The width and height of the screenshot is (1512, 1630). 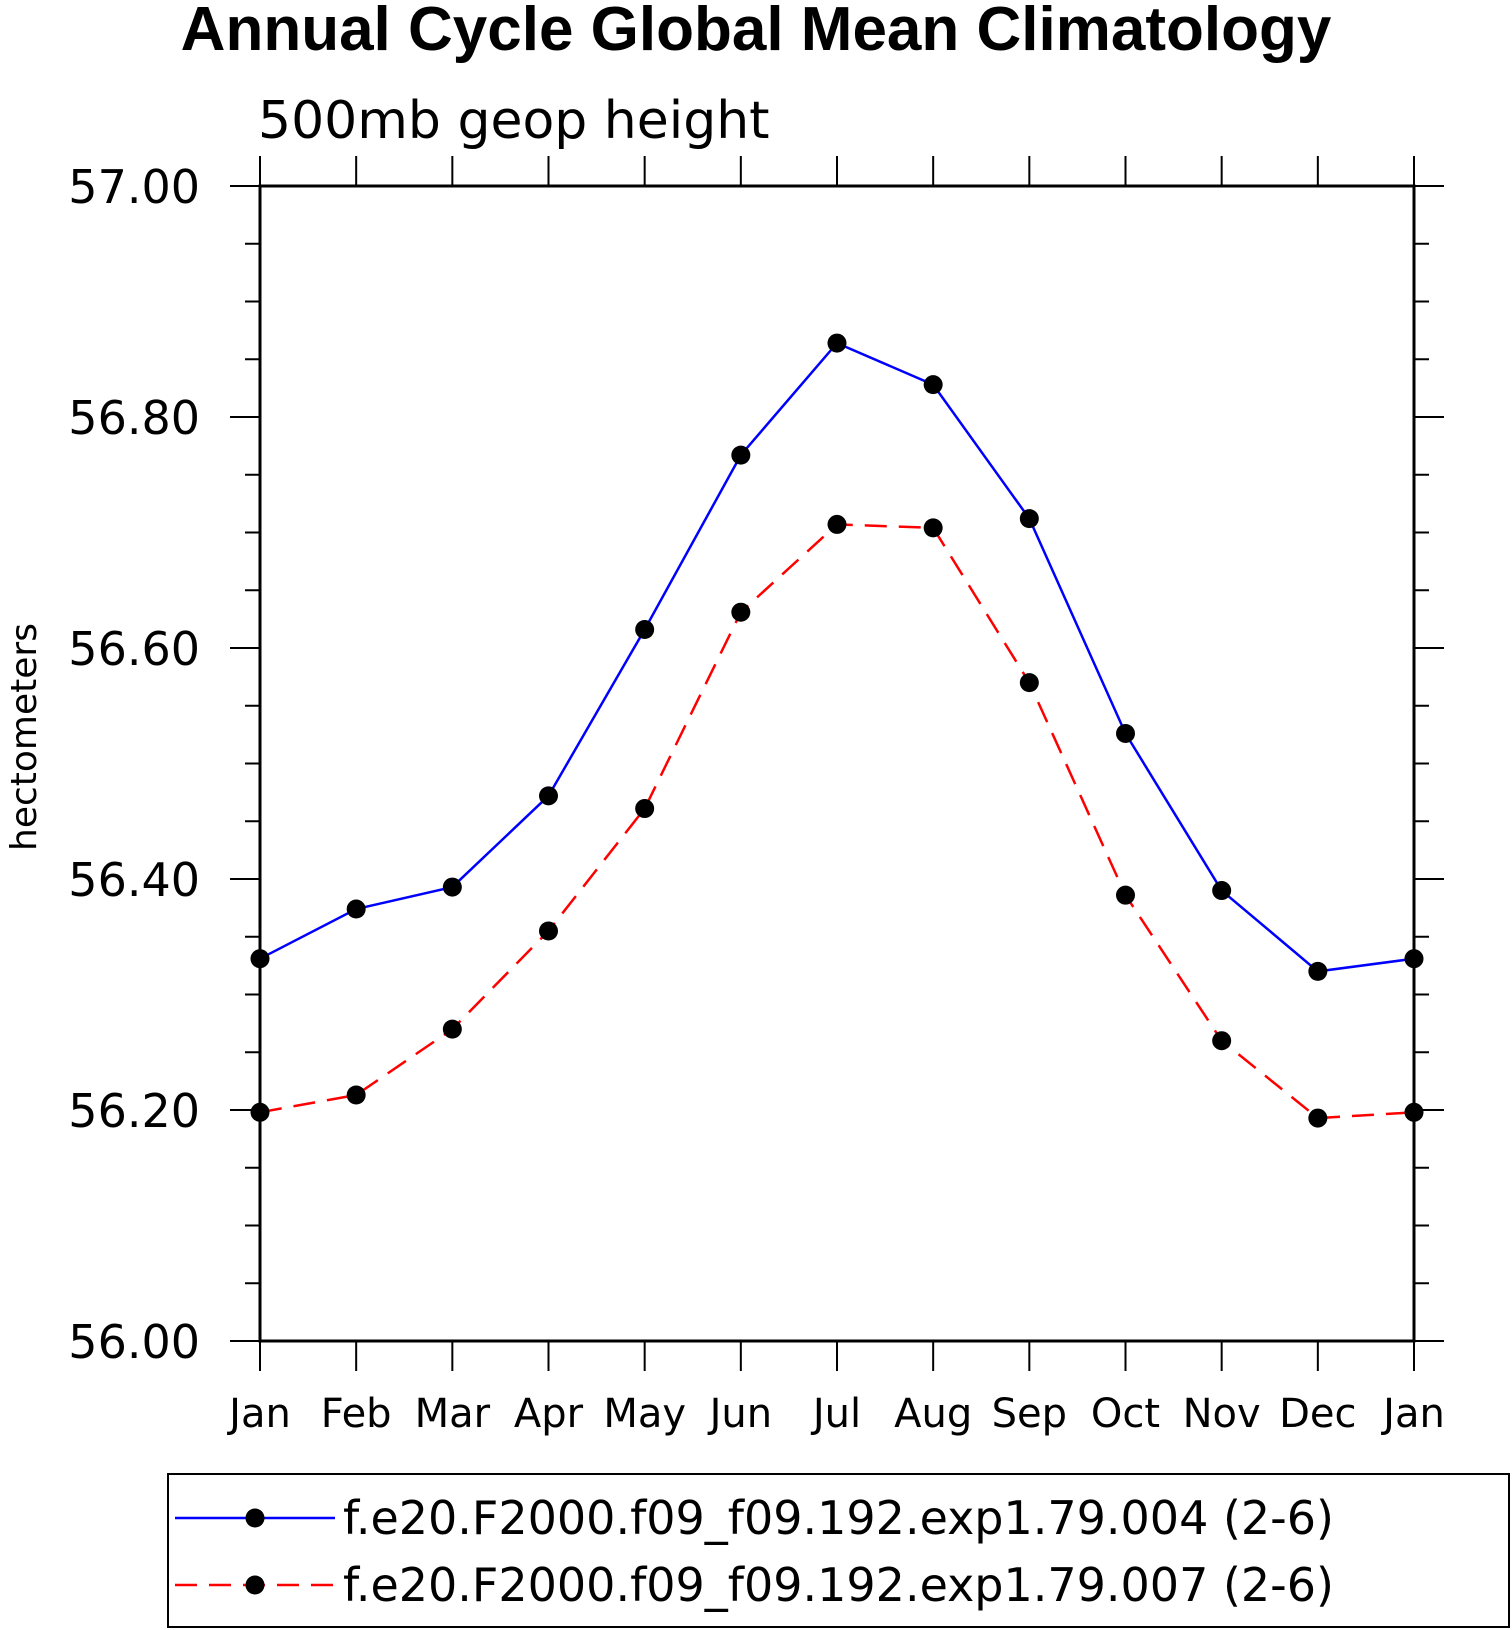 What do you see at coordinates (453, 1414) in the screenshot?
I see `x-tick-label: Mar` at bounding box center [453, 1414].